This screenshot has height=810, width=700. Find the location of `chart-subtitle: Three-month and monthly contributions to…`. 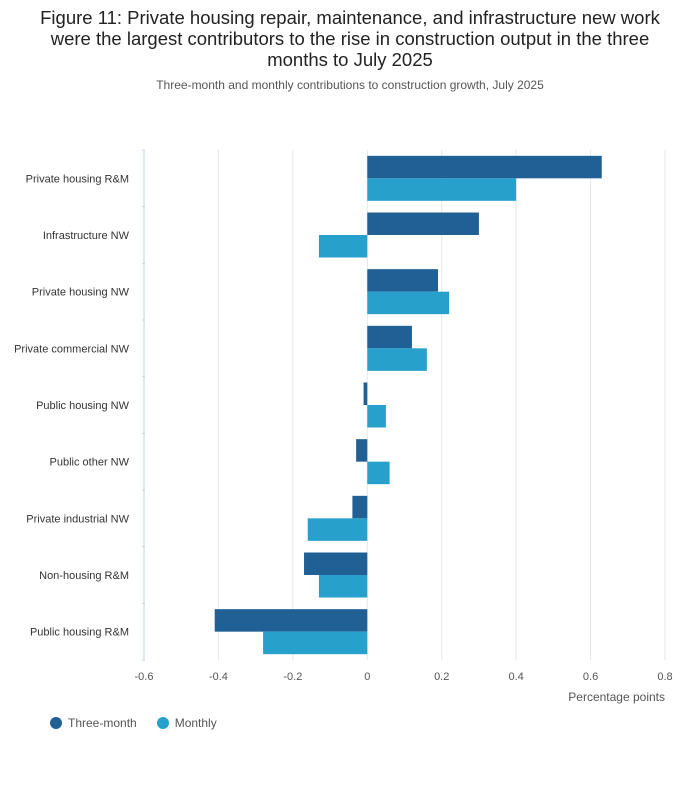

chart-subtitle: Three-month and monthly contributions to… is located at coordinates (350, 85).